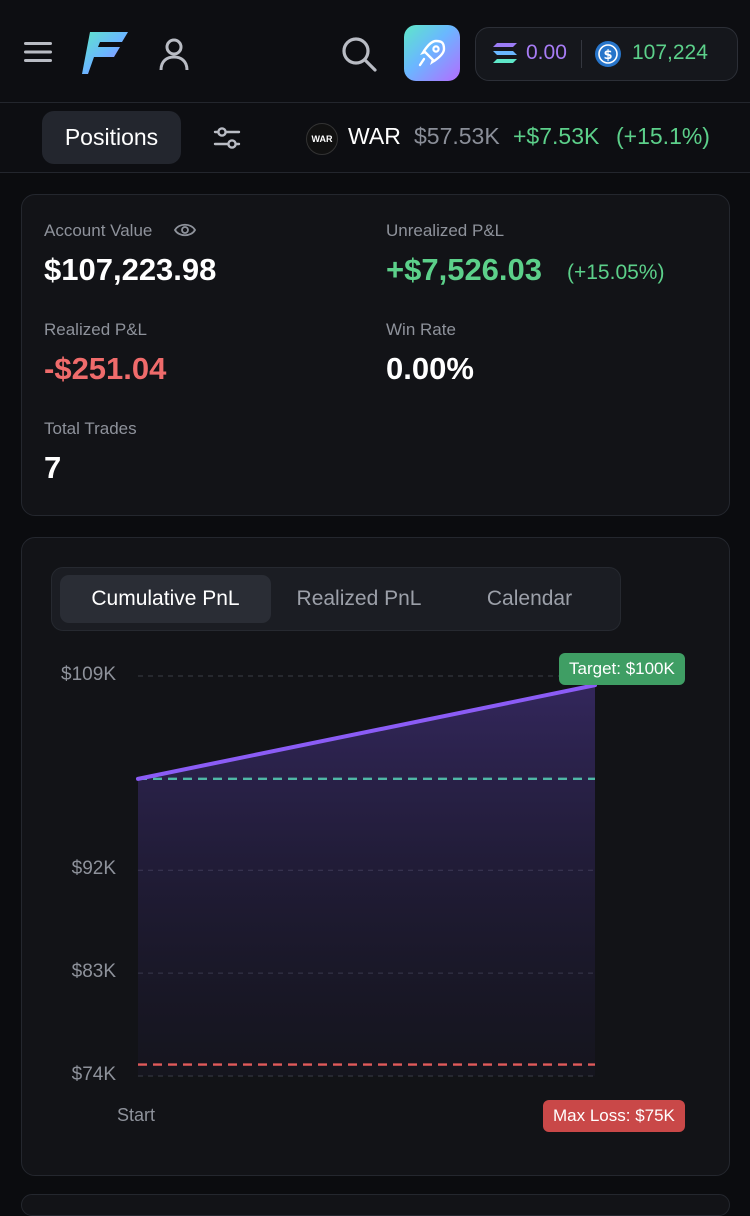 This screenshot has width=750, height=1216. Describe the element at coordinates (165, 599) in the screenshot. I see `tab-cumulative-pnl: Cumulative PnL` at that location.